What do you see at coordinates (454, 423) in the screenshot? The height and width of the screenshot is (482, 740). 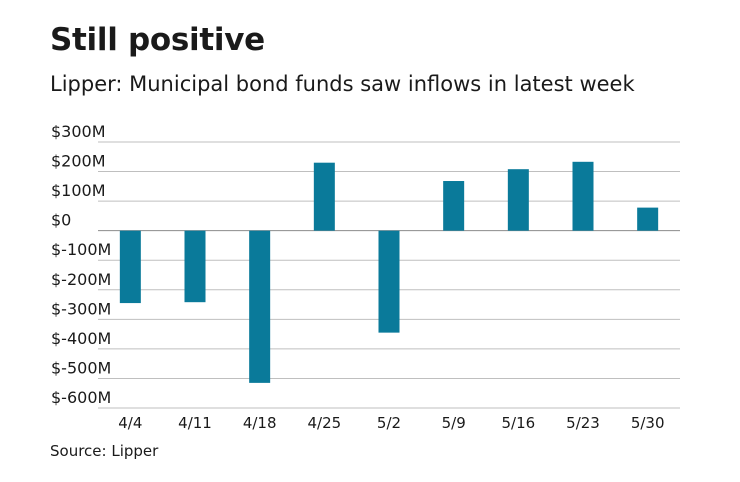 I see `x-tick-label: 5/9` at bounding box center [454, 423].